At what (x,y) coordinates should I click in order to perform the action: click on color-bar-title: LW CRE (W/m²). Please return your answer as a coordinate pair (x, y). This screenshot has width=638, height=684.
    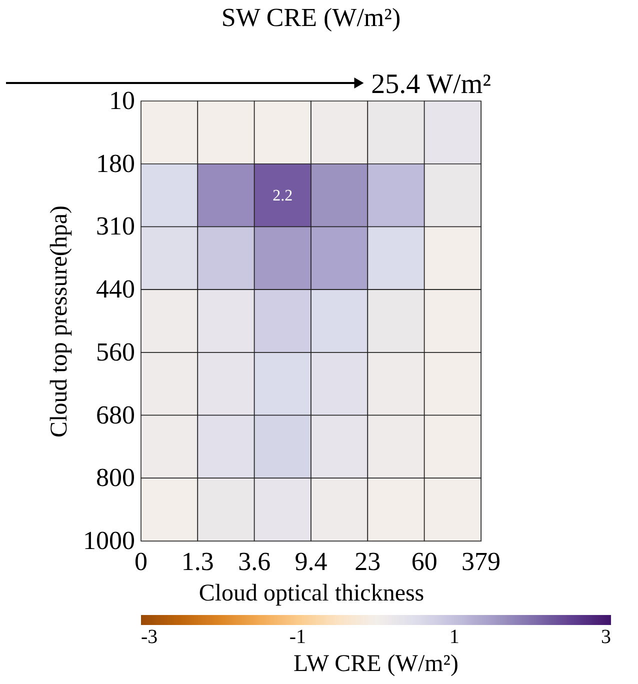
    Looking at the image, I should click on (376, 664).